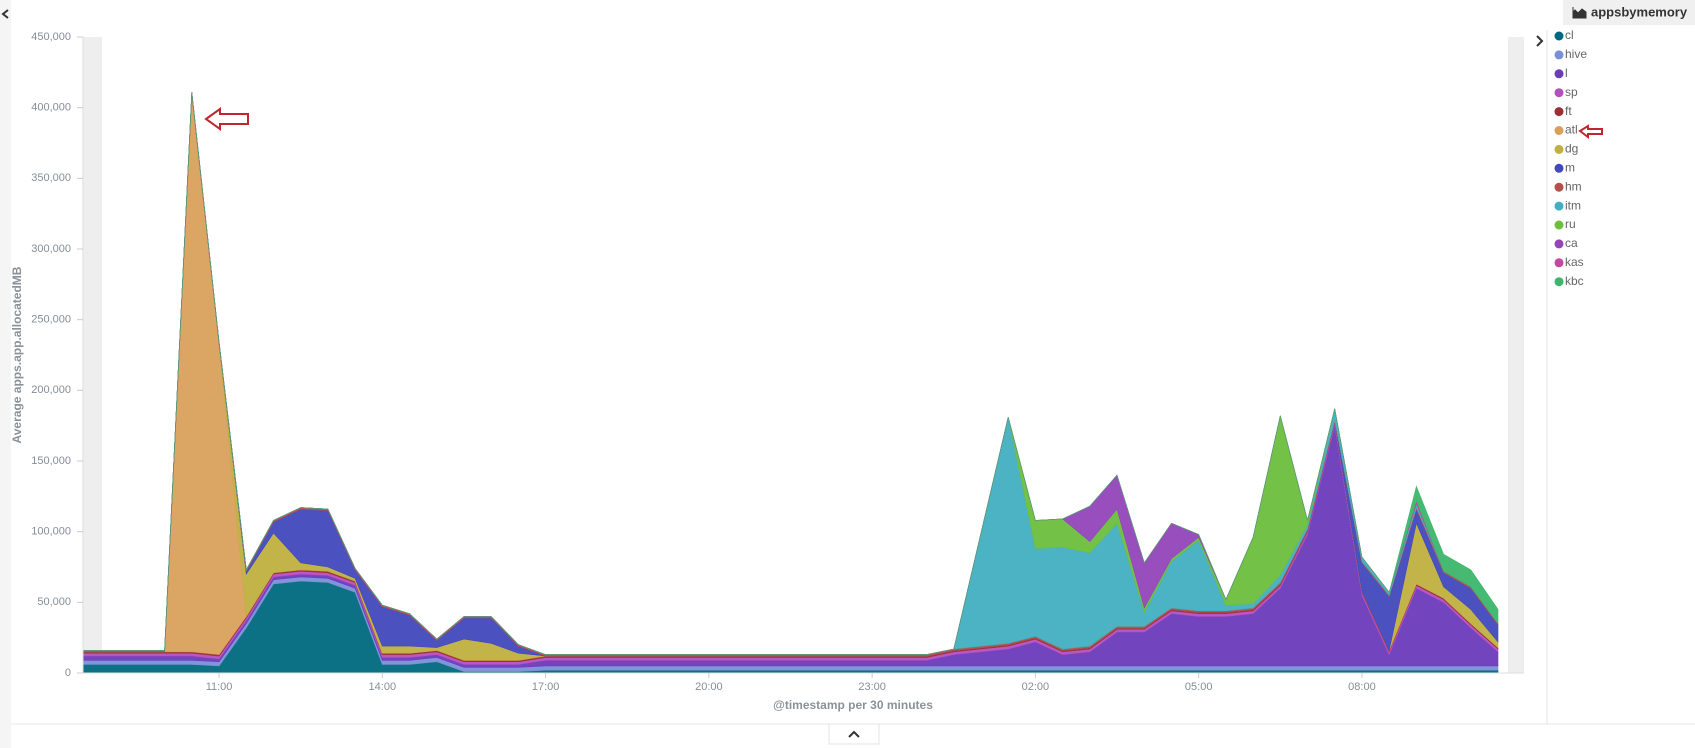  What do you see at coordinates (1574, 281) in the screenshot?
I see `legend-label: kbc` at bounding box center [1574, 281].